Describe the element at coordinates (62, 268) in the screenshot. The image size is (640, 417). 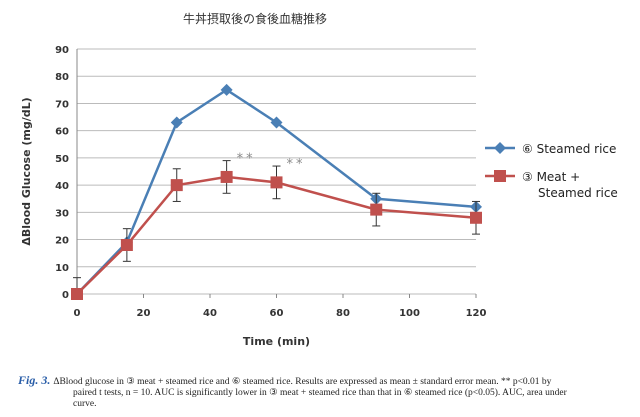
I see `y-tick-label: 10` at that location.